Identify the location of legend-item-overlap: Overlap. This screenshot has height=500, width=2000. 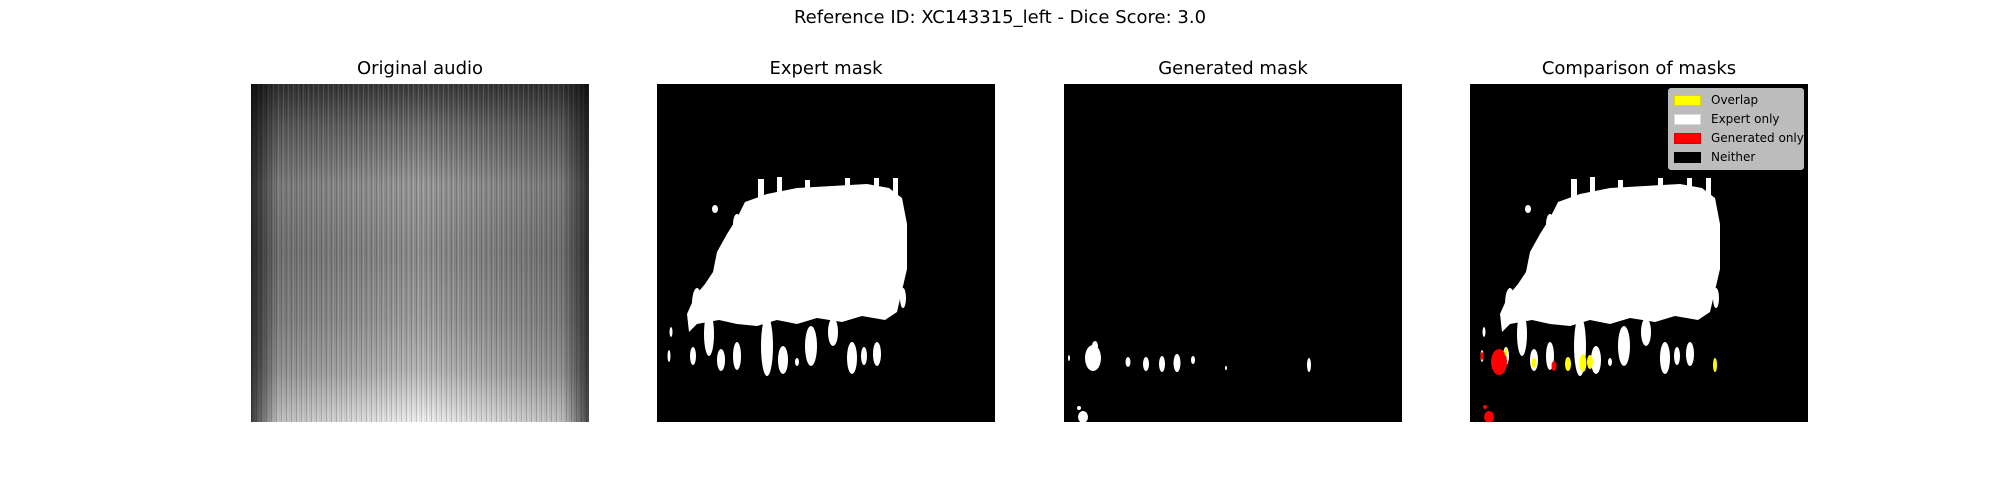
(1716, 100).